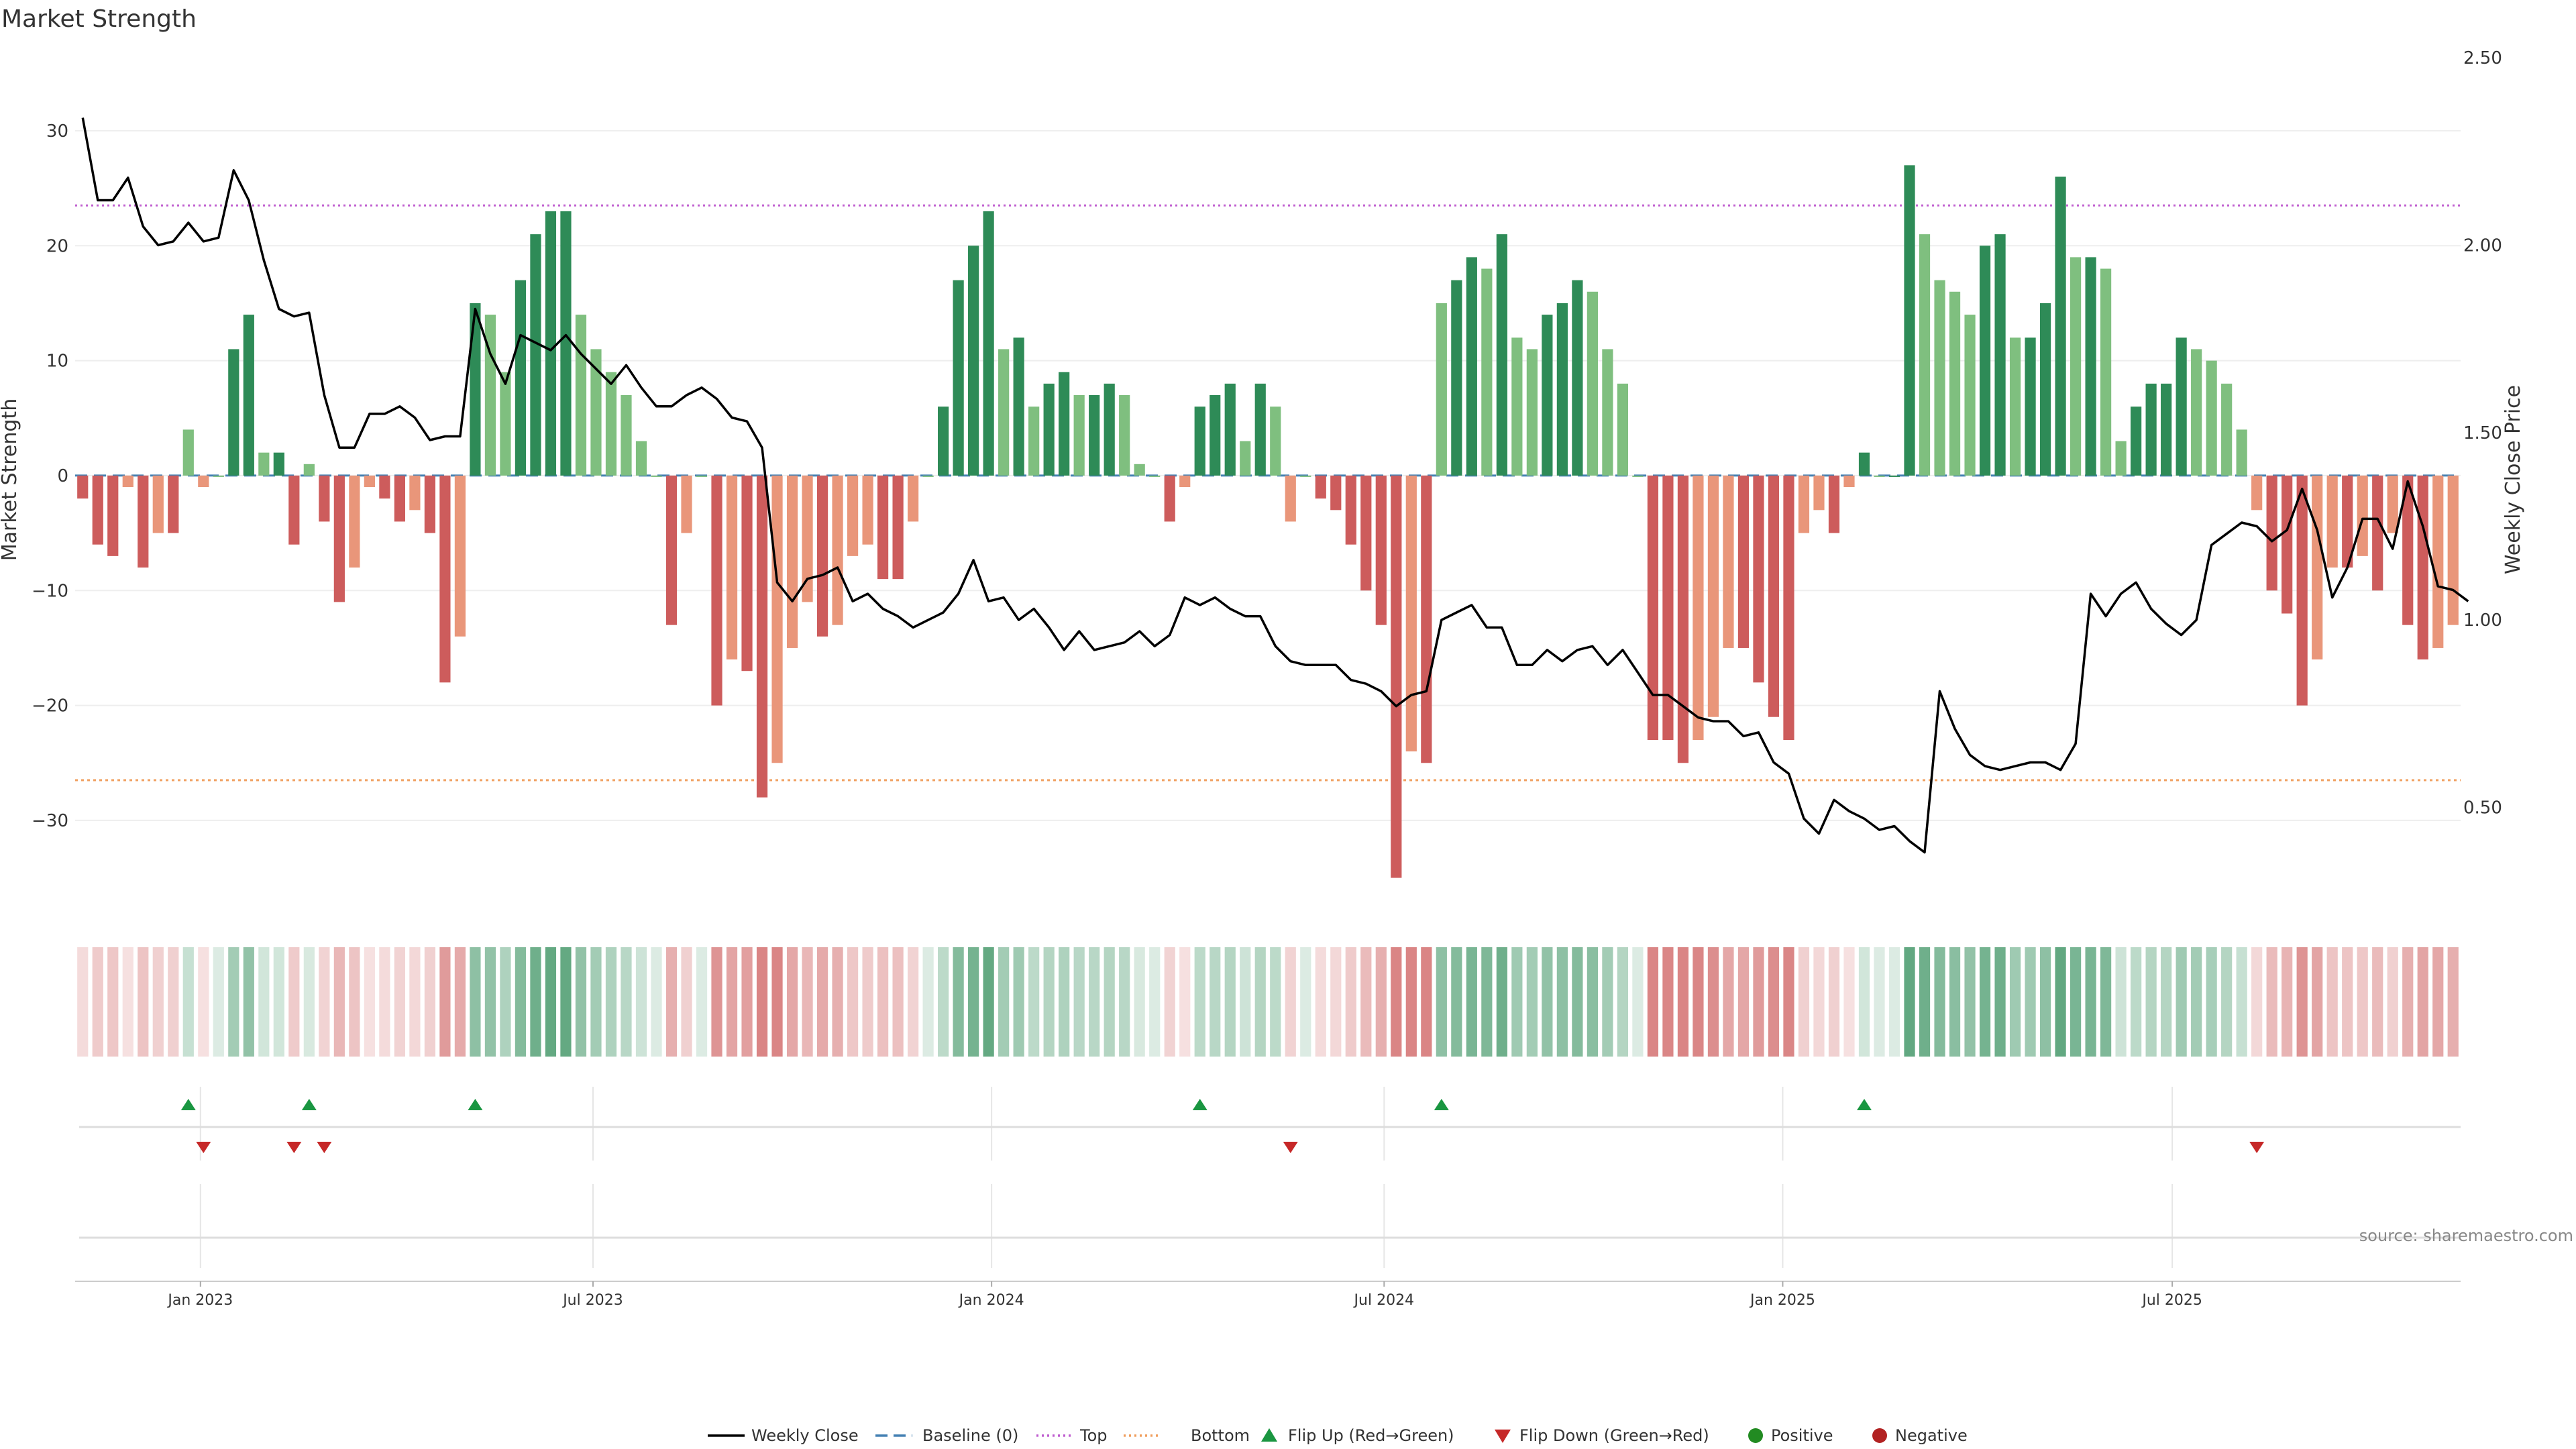 This screenshot has height=1449, width=2576. Describe the element at coordinates (199, 1300) in the screenshot. I see `x-tick-label: Jan 2023` at that location.